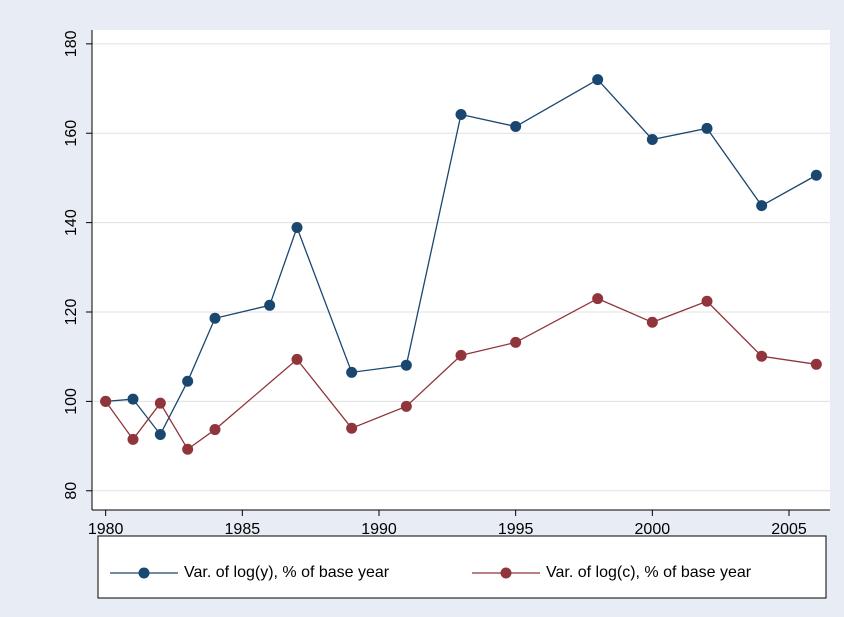 The height and width of the screenshot is (617, 844). Describe the element at coordinates (106, 529) in the screenshot. I see `x-tick-label: 1980` at that location.